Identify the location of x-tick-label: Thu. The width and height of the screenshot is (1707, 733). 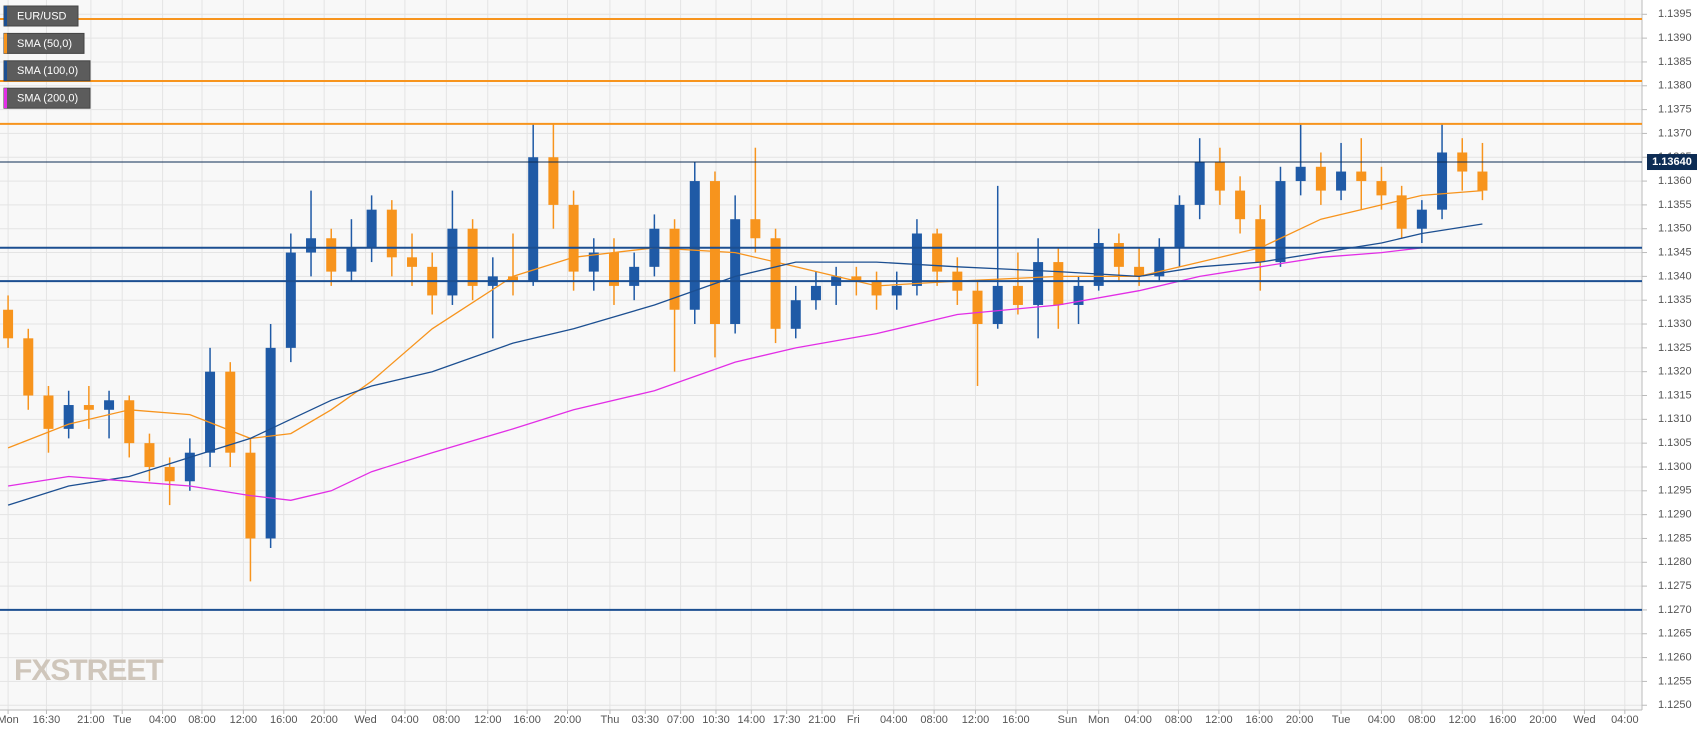
(609, 720).